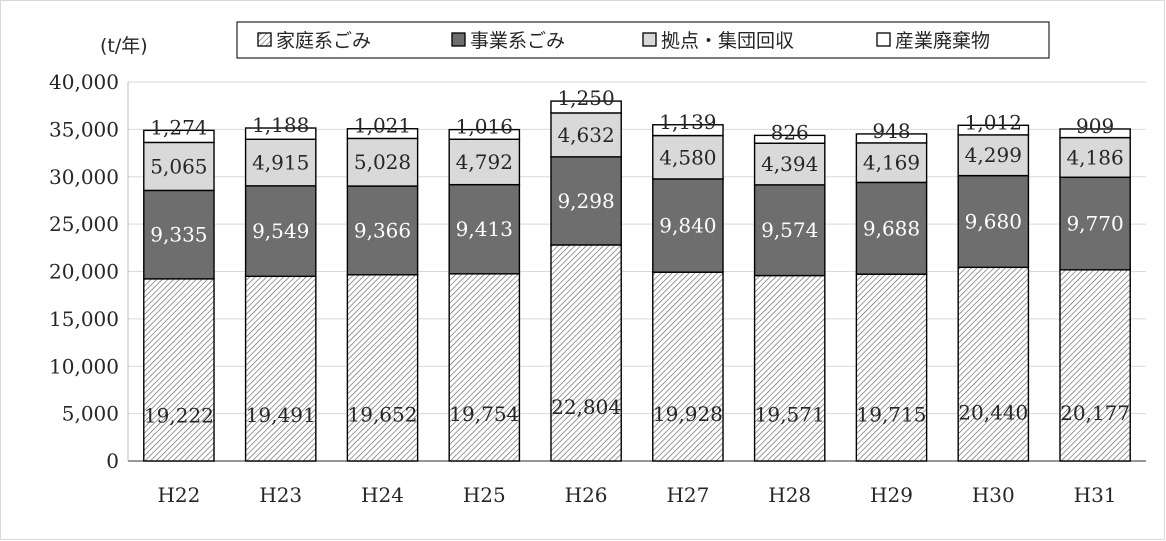  What do you see at coordinates (281, 415) in the screenshot?
I see `data-label: 19,491` at bounding box center [281, 415].